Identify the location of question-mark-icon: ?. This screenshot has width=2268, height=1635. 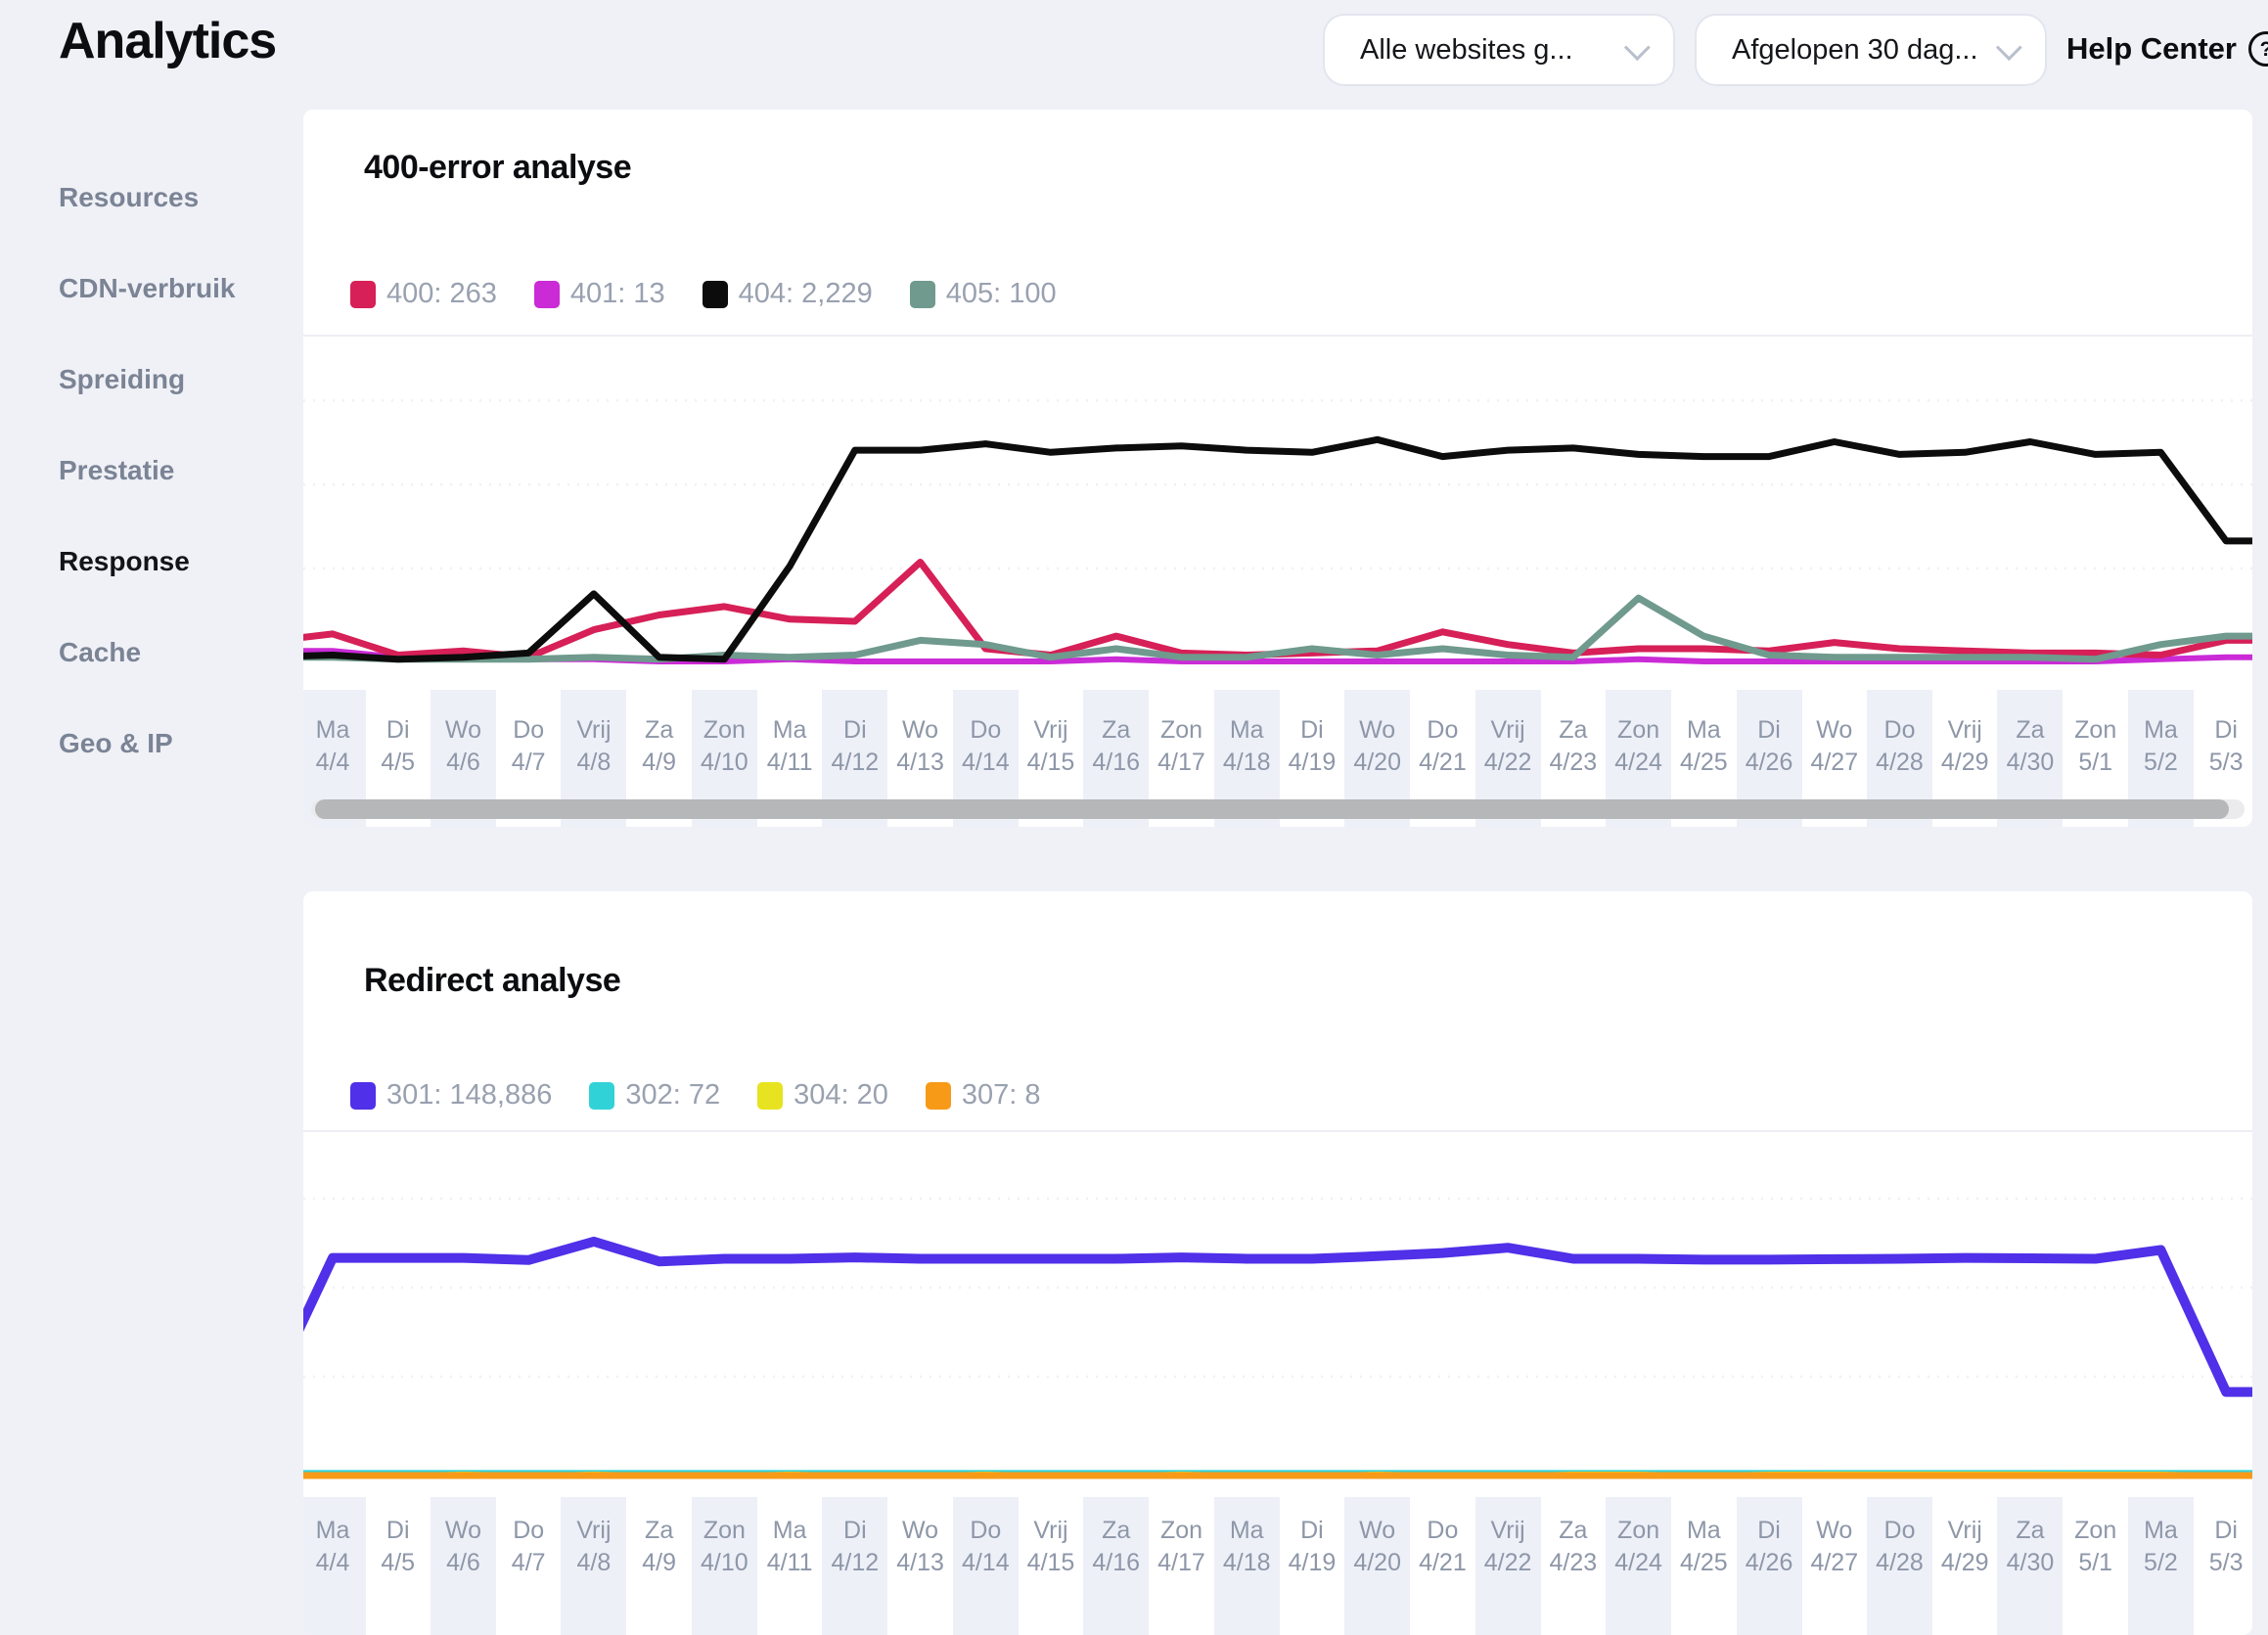
(2257, 49).